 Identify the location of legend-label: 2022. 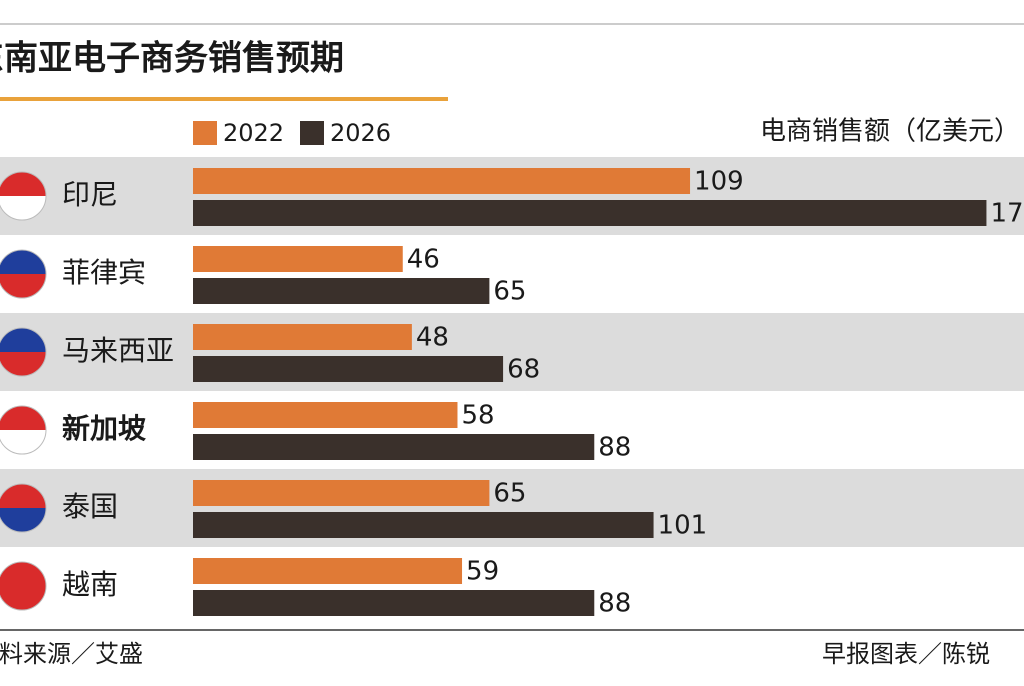
(253, 133).